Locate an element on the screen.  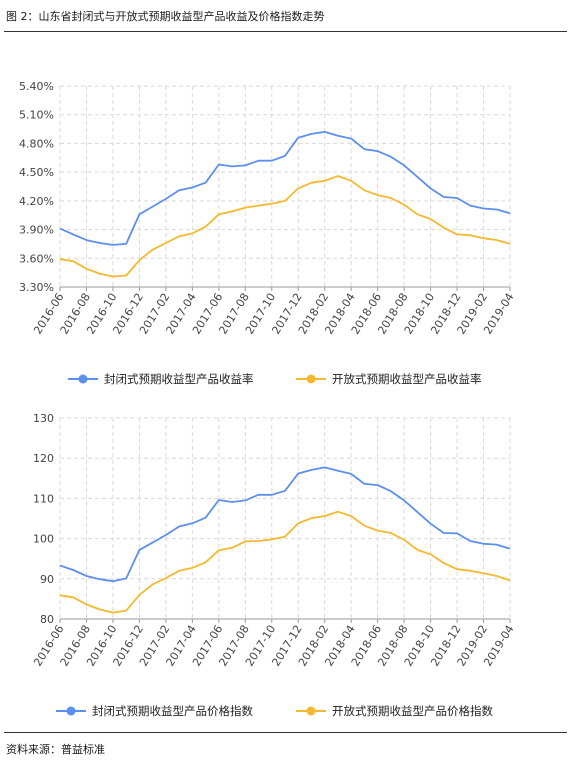
y-tick-label: 120 is located at coordinates (43, 458).